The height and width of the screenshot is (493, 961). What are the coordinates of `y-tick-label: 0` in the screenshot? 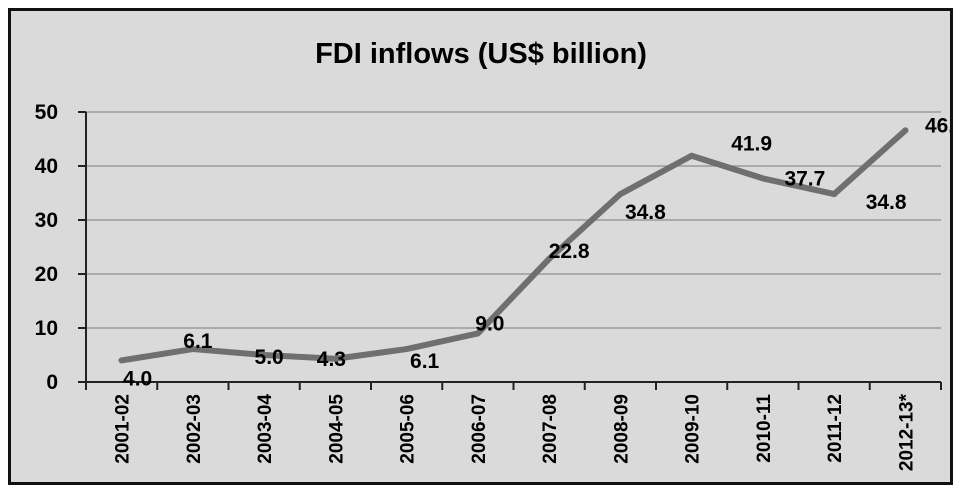 It's located at (52, 382).